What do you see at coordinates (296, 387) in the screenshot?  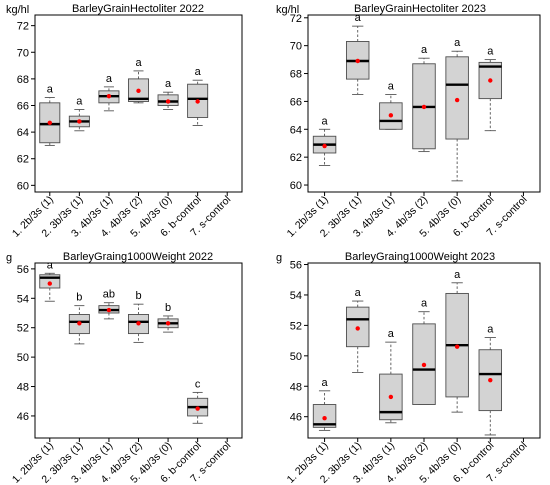 I see `y-tick-label: 48` at bounding box center [296, 387].